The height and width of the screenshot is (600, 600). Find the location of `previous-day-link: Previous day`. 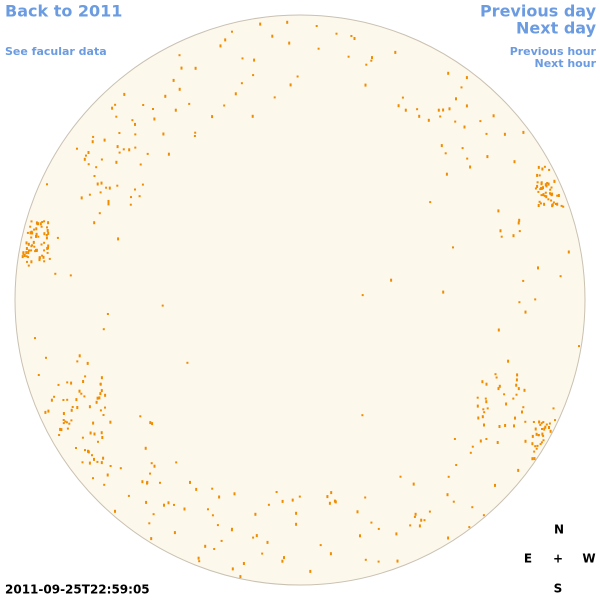

previous-day-link: Previous day is located at coordinates (538, 11).